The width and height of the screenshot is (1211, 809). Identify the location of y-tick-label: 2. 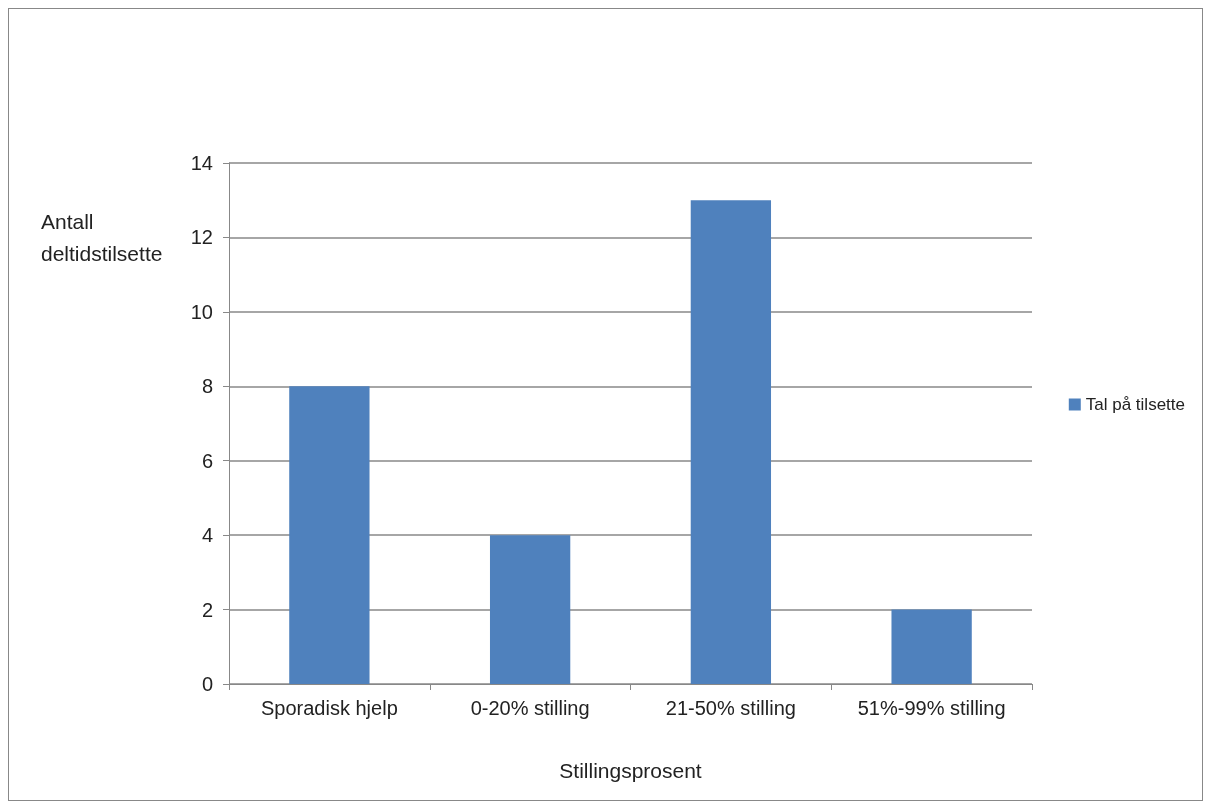
(207, 609).